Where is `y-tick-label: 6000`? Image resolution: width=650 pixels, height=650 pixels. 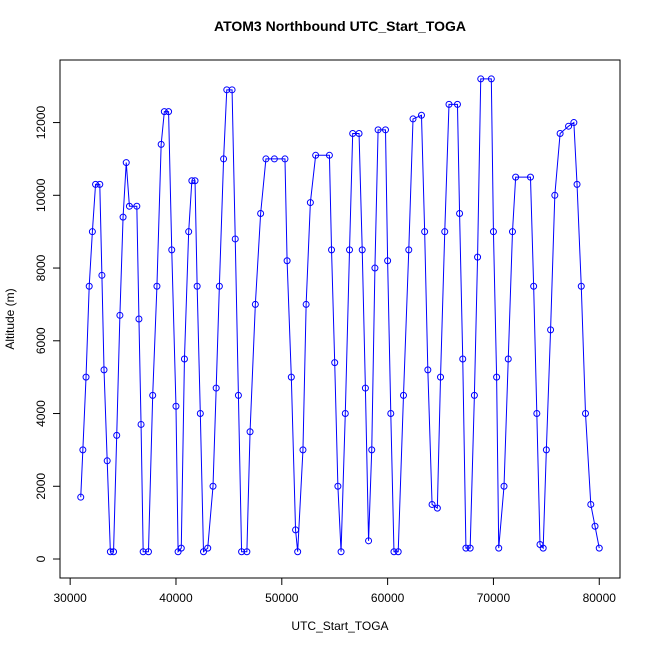 y-tick-label: 6000 is located at coordinates (41, 340).